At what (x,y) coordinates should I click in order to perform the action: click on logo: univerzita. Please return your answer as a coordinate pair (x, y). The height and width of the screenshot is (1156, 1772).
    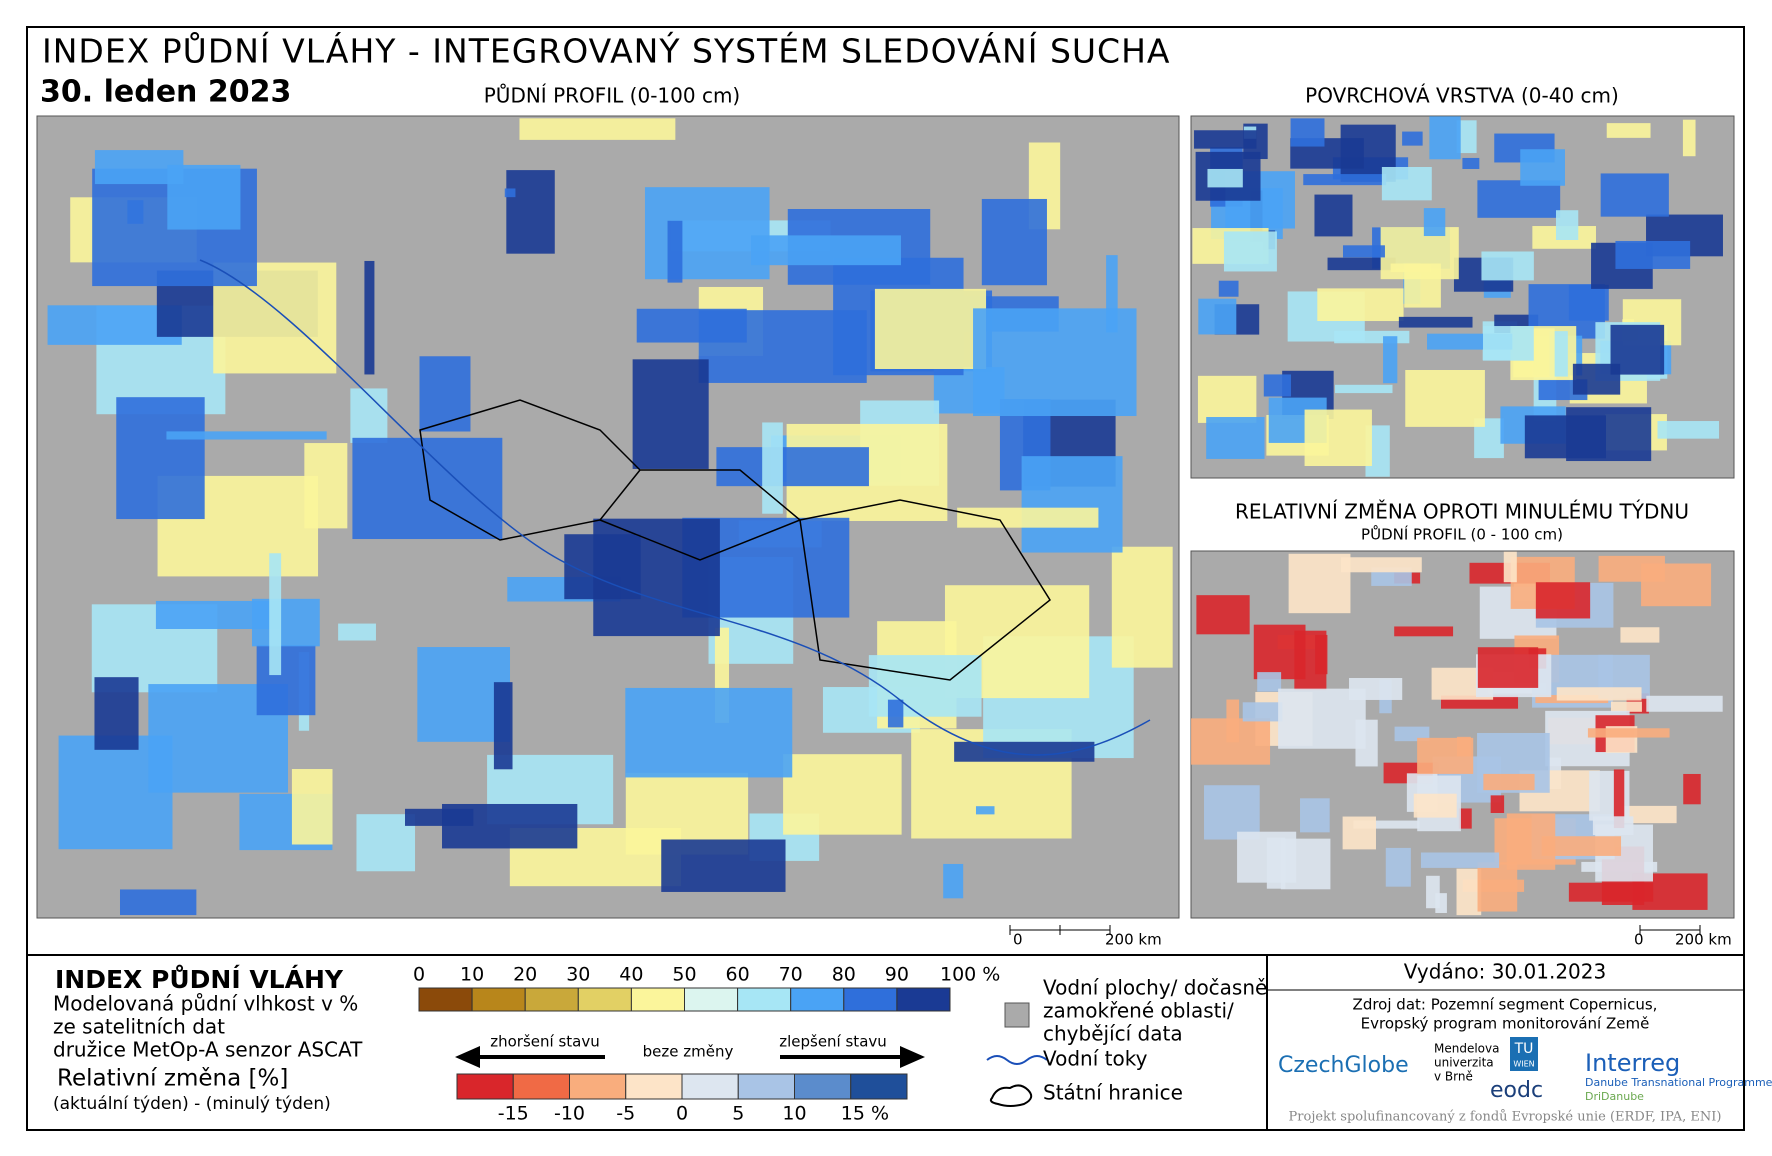
    Looking at the image, I should click on (1464, 1063).